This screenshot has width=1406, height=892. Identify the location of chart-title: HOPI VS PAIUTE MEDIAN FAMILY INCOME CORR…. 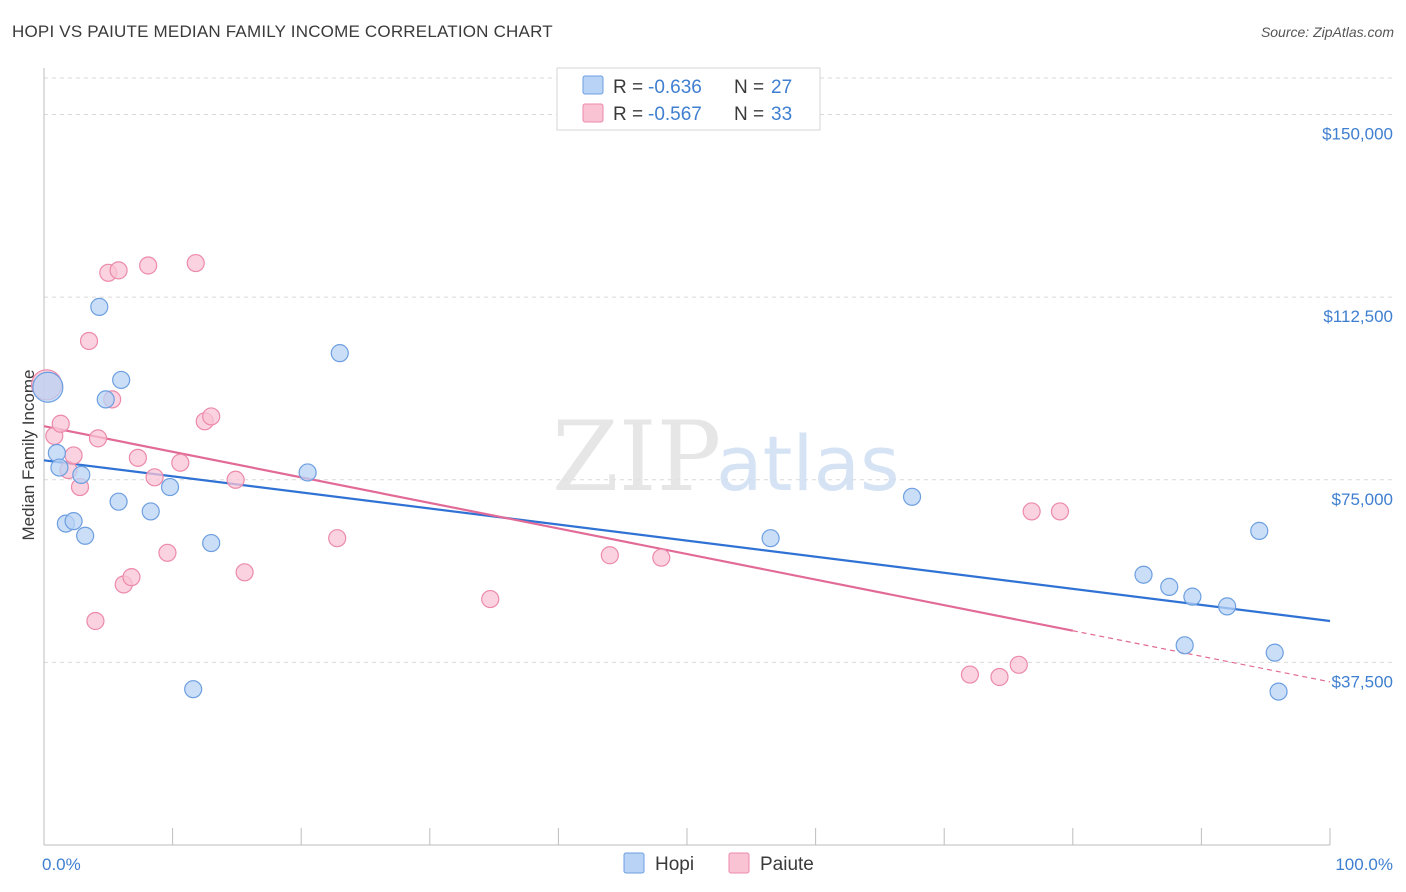
(282, 31).